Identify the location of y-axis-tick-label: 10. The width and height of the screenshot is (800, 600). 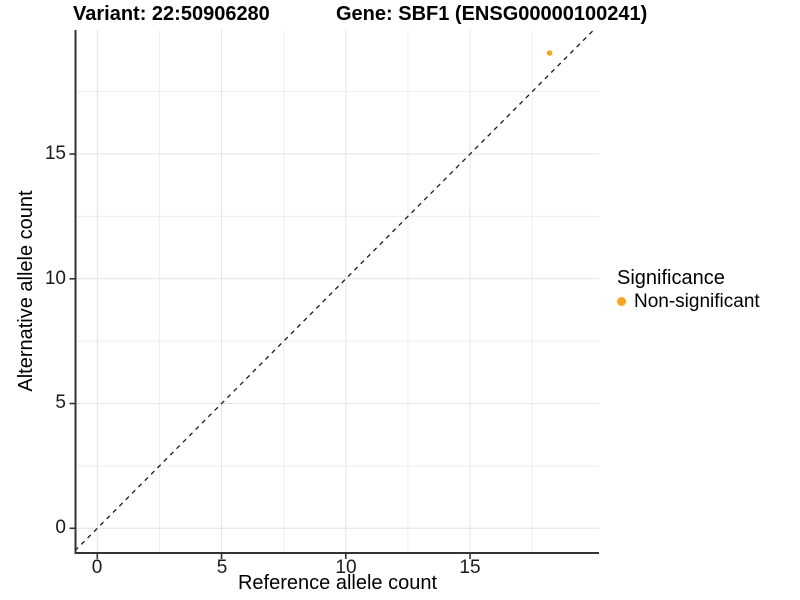
(55, 278).